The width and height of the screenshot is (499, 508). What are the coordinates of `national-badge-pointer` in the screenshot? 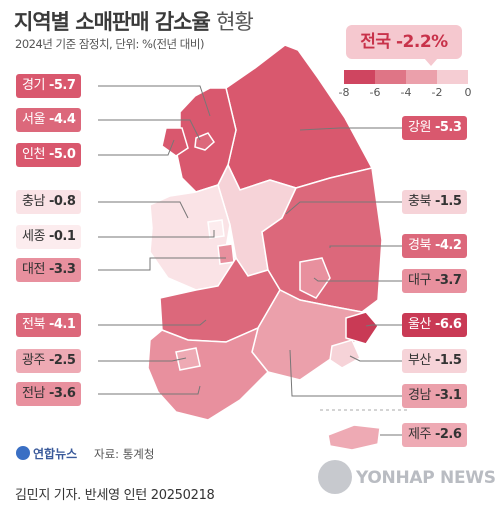 It's located at (431, 62).